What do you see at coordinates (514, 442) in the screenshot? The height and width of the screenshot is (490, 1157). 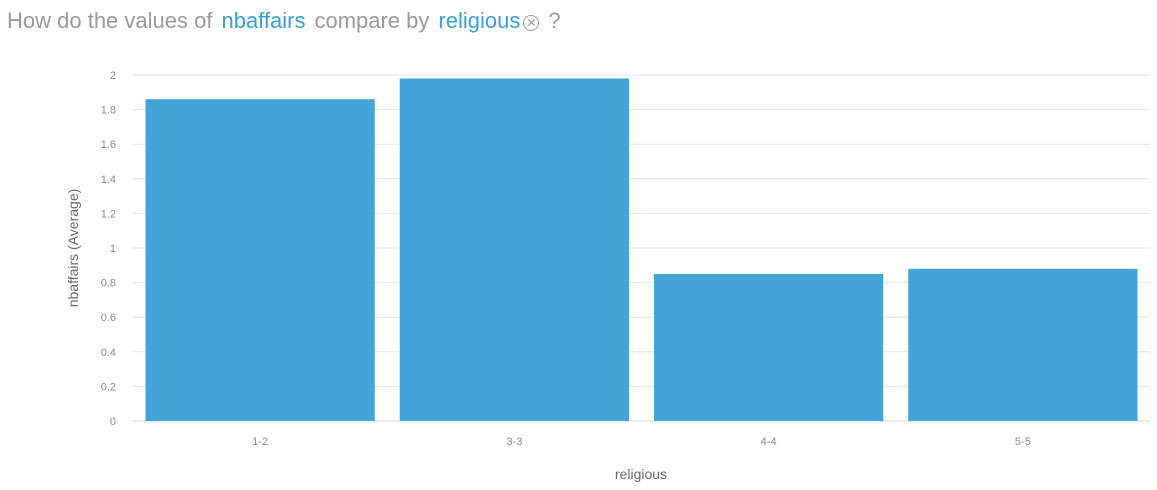 I see `x-tick-label: 3-3` at bounding box center [514, 442].